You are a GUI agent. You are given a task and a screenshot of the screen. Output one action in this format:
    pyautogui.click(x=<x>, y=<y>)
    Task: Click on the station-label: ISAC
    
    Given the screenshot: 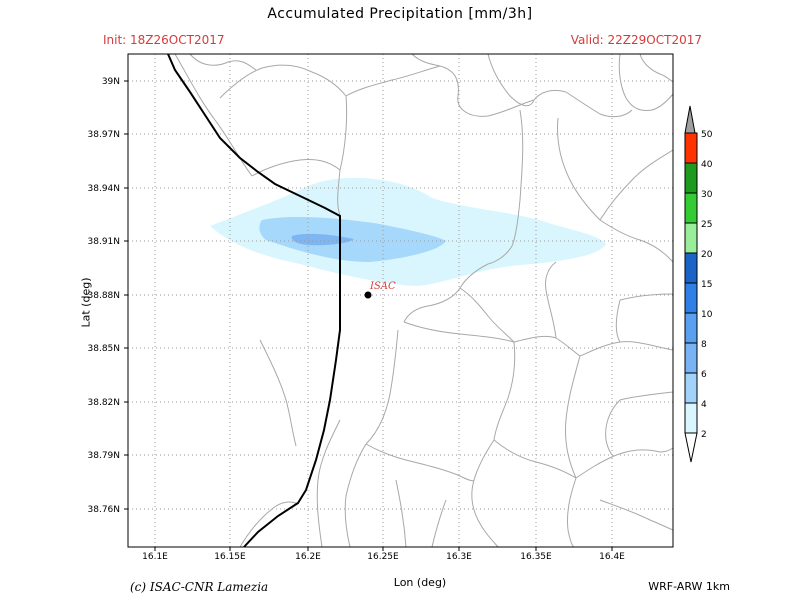 What is the action you would take?
    pyautogui.click(x=382, y=286)
    